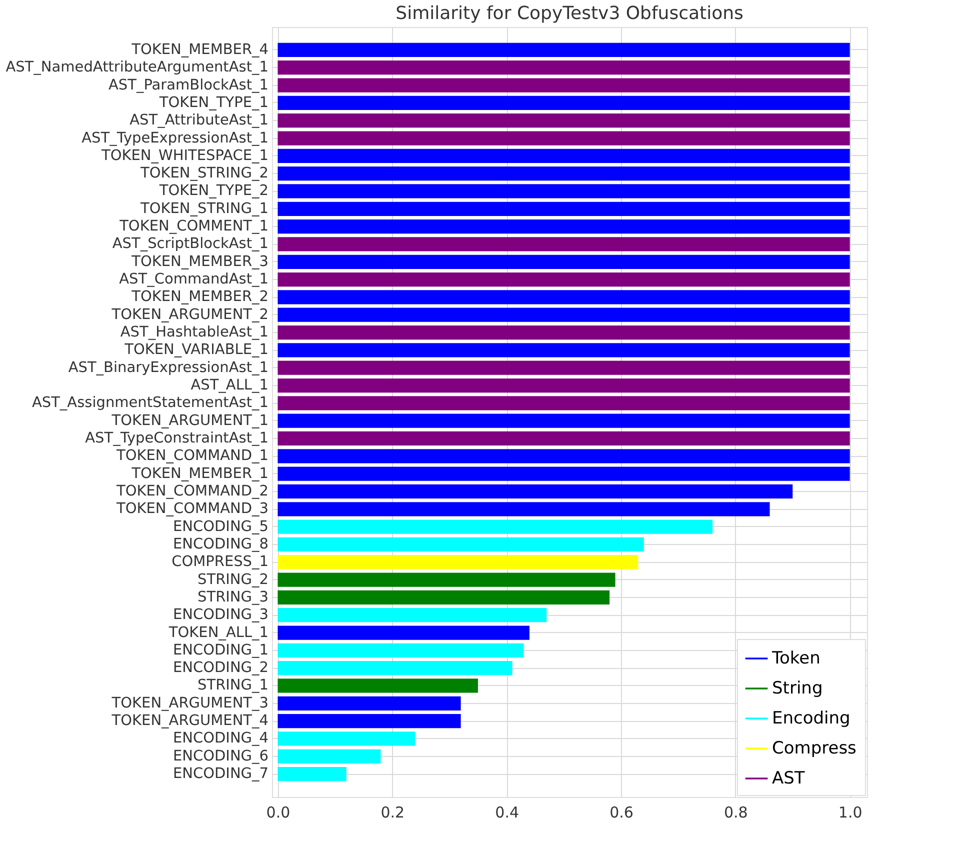 Image resolution: width=957 pixels, height=847 pixels. Describe the element at coordinates (736, 813) in the screenshot. I see `x-tick-label: 0.8` at that location.